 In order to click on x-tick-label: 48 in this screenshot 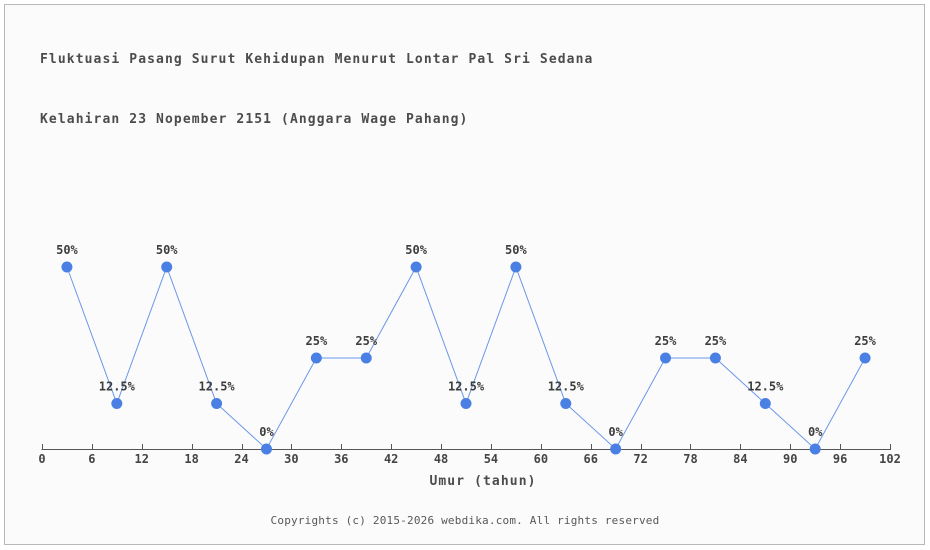, I will do `click(441, 459)`.